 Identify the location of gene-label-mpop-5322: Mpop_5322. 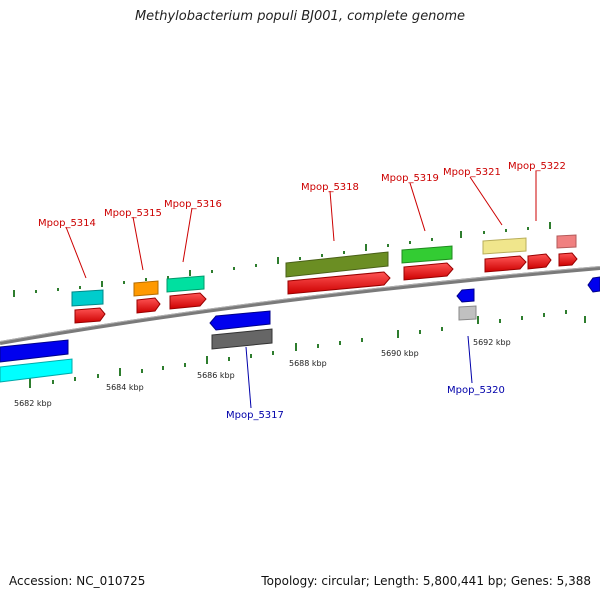
(537, 166).